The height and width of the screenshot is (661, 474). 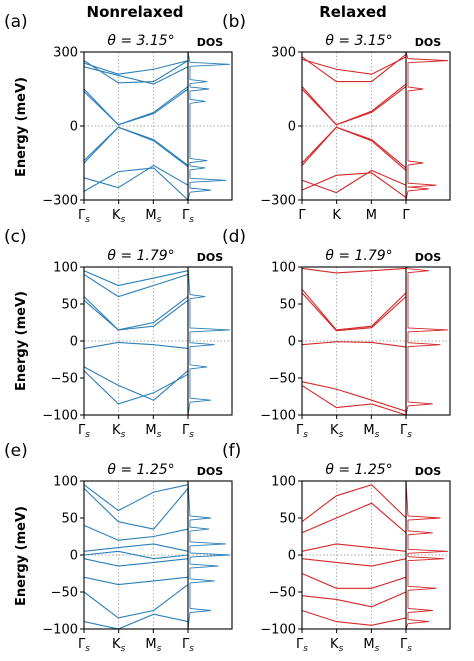 What do you see at coordinates (21, 341) in the screenshot?
I see `ylabel-row-2: Energy (meV)` at bounding box center [21, 341].